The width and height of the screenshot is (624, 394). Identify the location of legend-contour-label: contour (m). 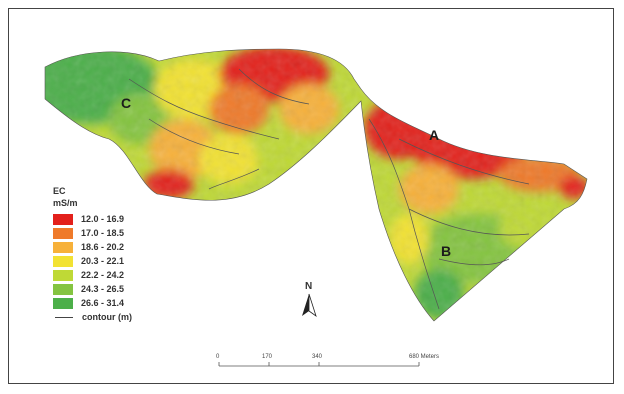
(107, 317).